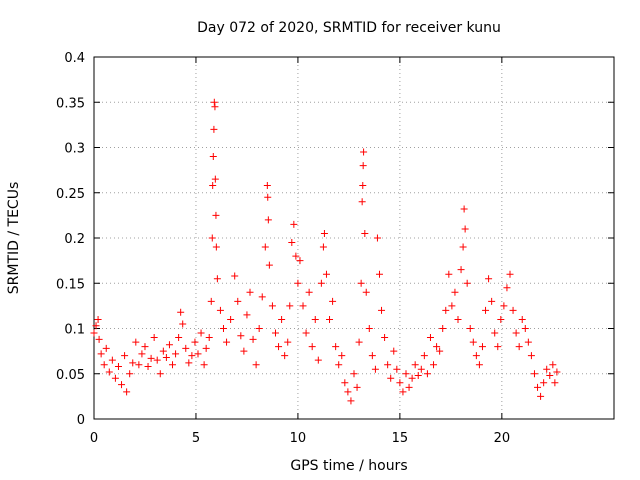 The width and height of the screenshot is (640, 480). What do you see at coordinates (70, 103) in the screenshot?
I see `y-tick-label: 0.35` at bounding box center [70, 103].